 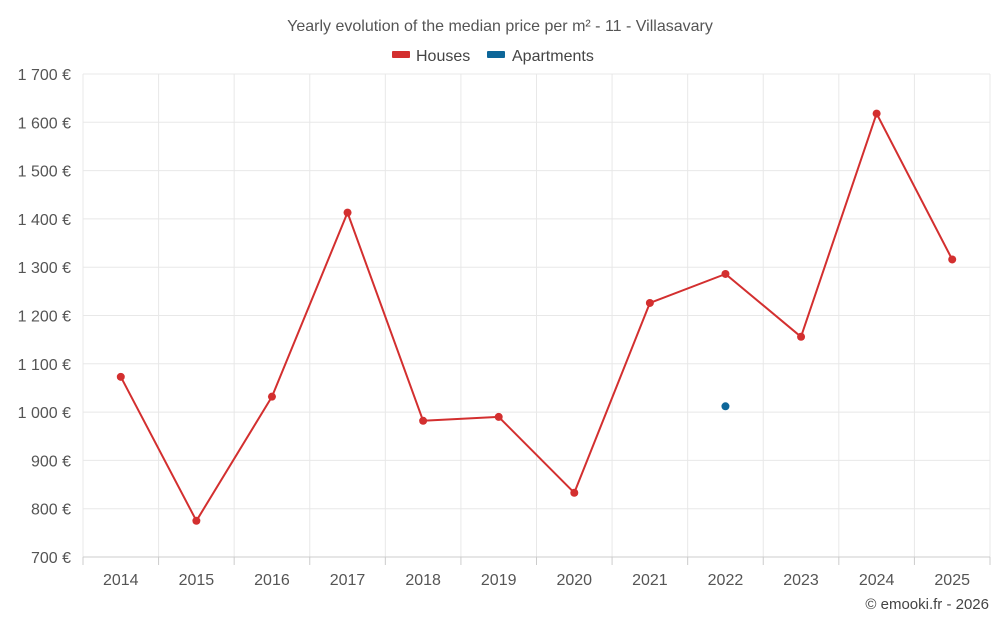 I want to click on x-tick-label: 2025, so click(x=952, y=580).